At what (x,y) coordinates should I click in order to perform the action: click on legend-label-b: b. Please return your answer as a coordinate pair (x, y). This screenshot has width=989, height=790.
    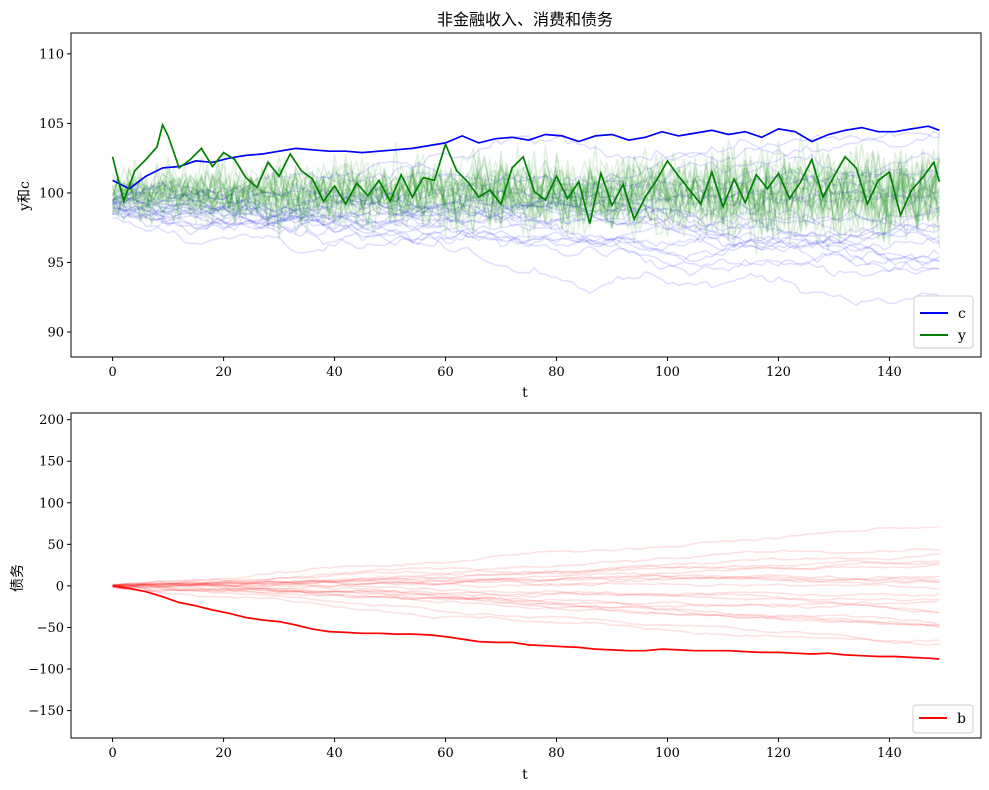
    Looking at the image, I should click on (961, 719).